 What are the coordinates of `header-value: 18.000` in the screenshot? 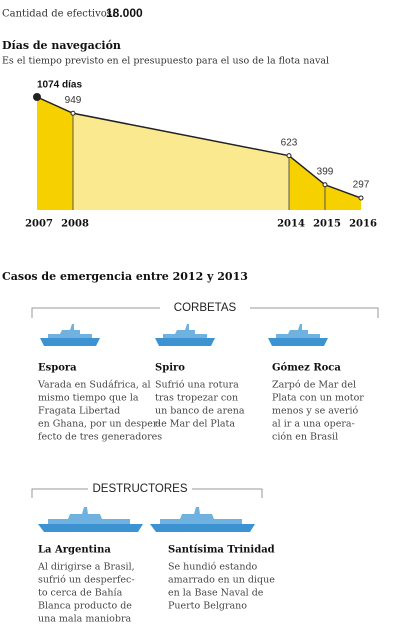 It's located at (124, 13).